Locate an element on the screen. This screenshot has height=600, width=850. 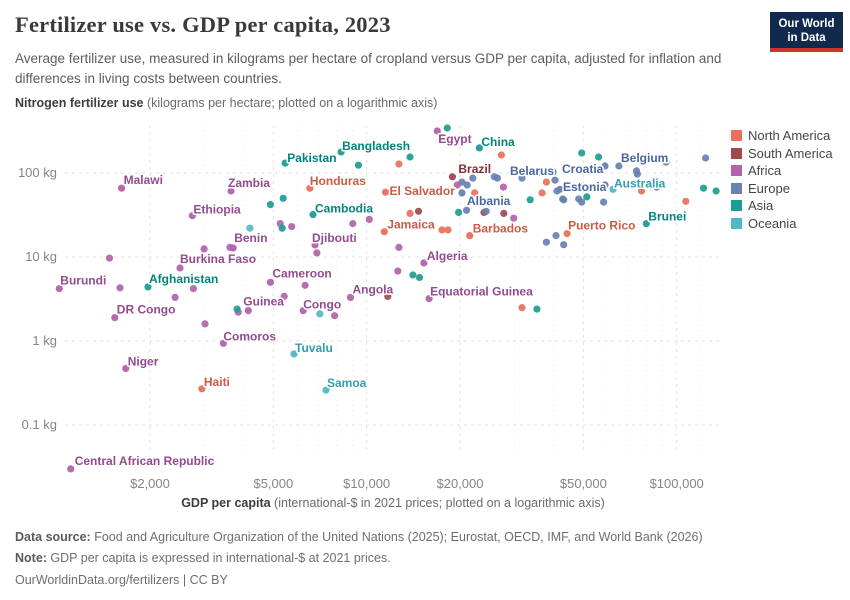
legend-item-asia: Asia is located at coordinates (782, 206).